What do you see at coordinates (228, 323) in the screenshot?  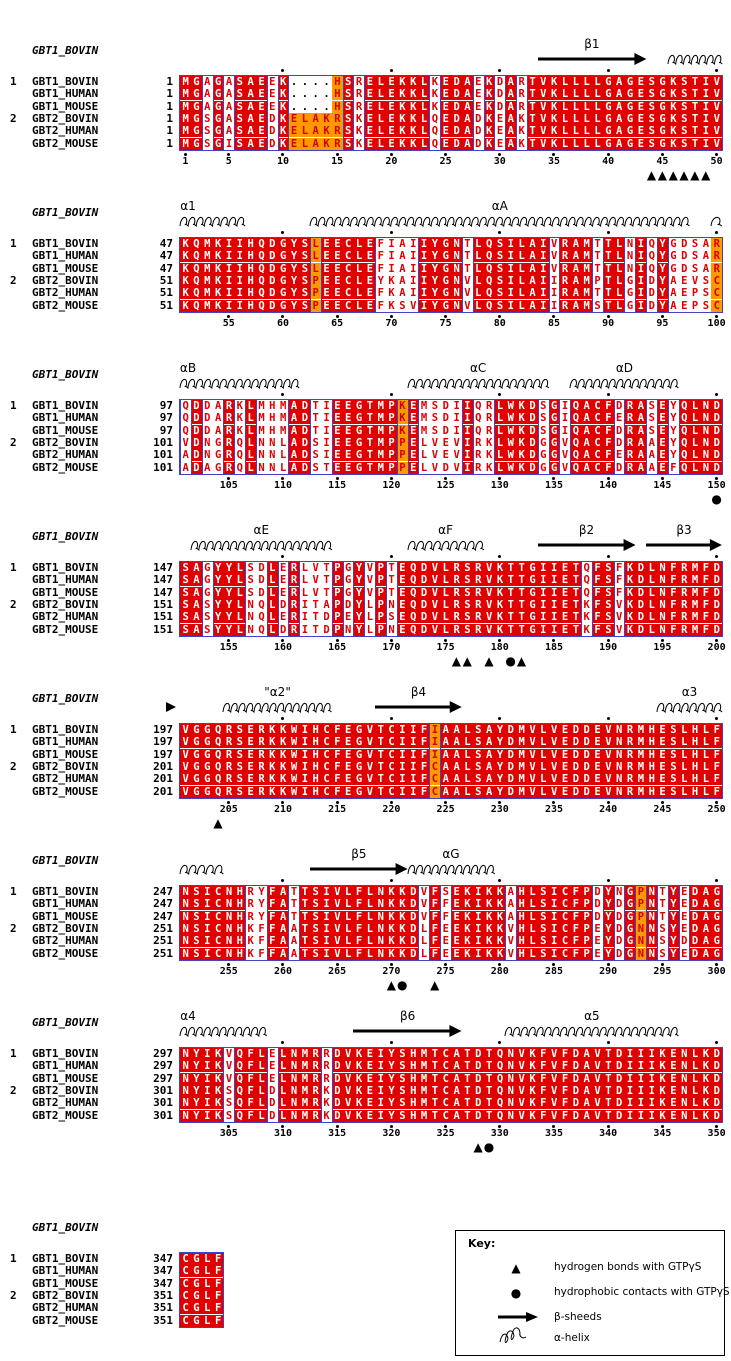 I see `position-number: 55` at bounding box center [228, 323].